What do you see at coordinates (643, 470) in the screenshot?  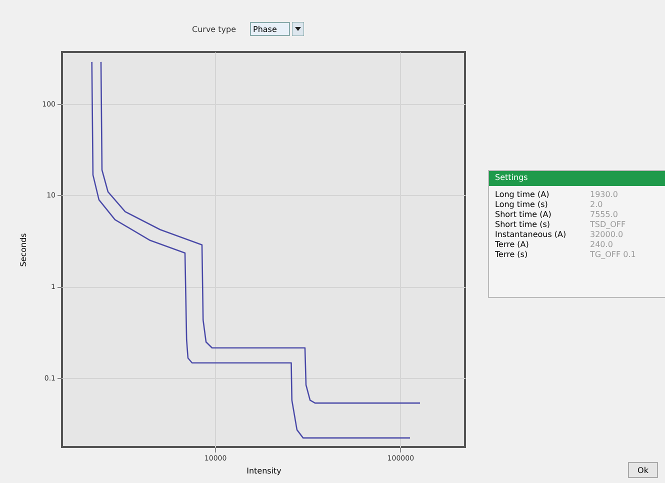 I see `text: Ok` at bounding box center [643, 470].